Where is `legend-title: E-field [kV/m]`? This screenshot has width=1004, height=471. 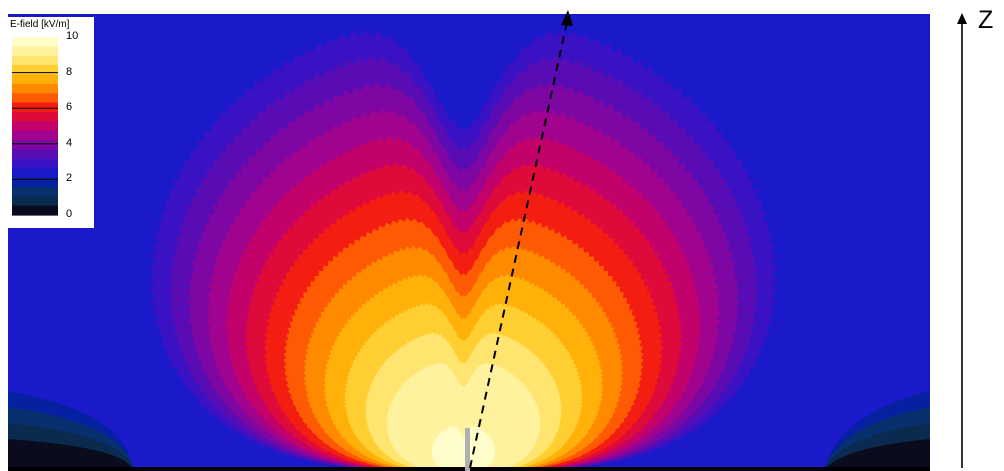 legend-title: E-field [kV/m] is located at coordinates (40, 24).